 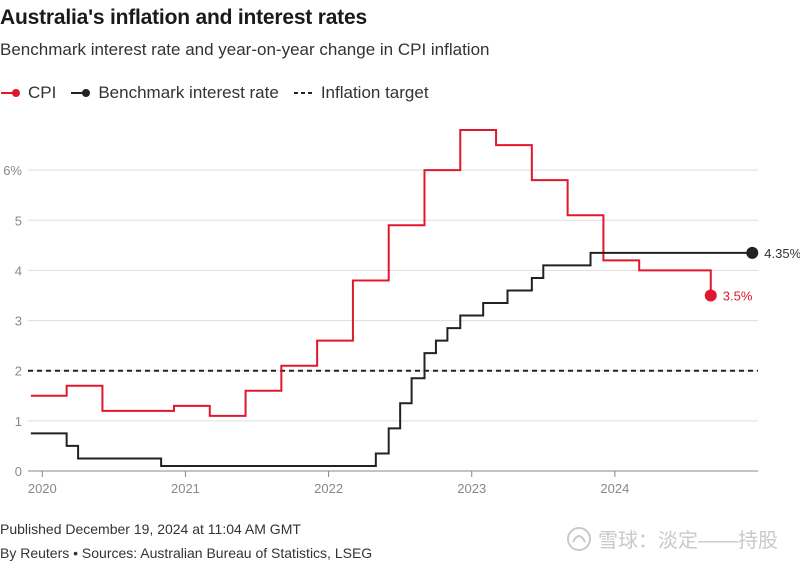 What do you see at coordinates (18, 270) in the screenshot?
I see `y-tick-label-4: 4` at bounding box center [18, 270].